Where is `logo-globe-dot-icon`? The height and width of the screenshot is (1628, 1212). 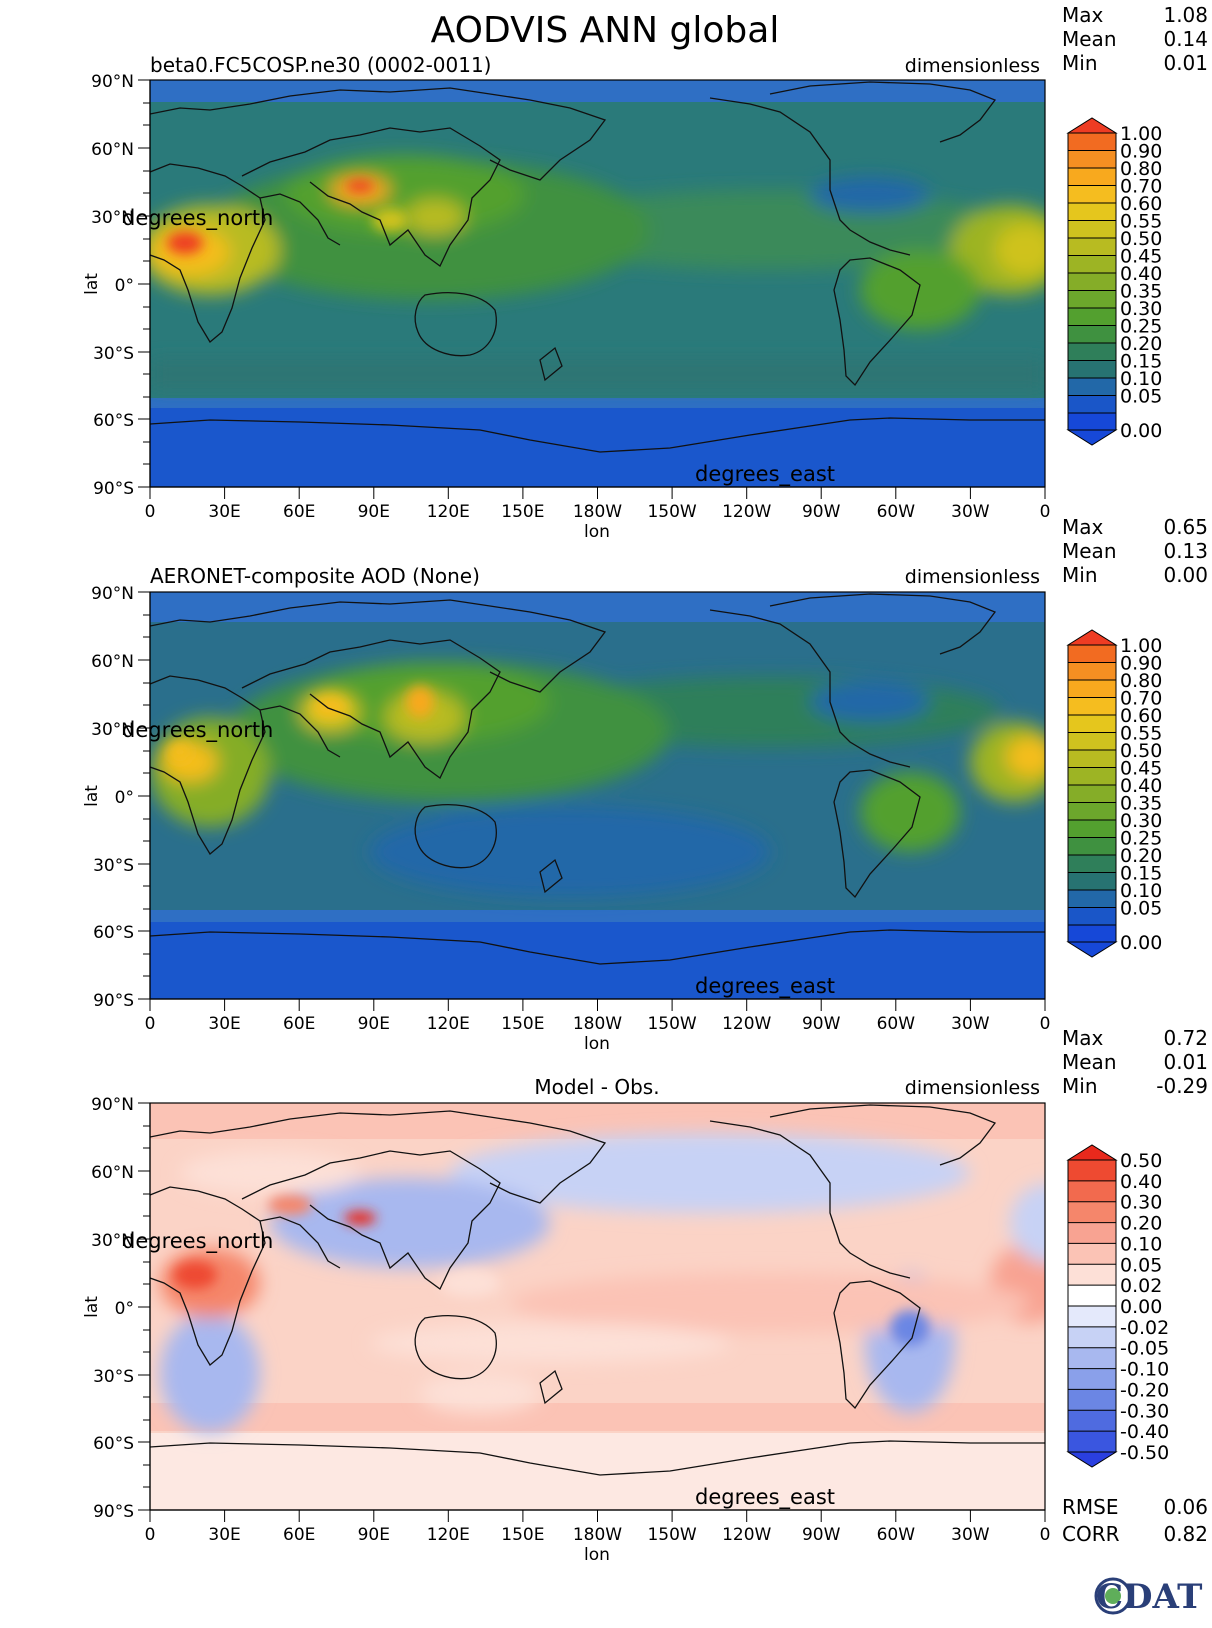
logo-globe-dot-icon is located at coordinates (1113, 1596).